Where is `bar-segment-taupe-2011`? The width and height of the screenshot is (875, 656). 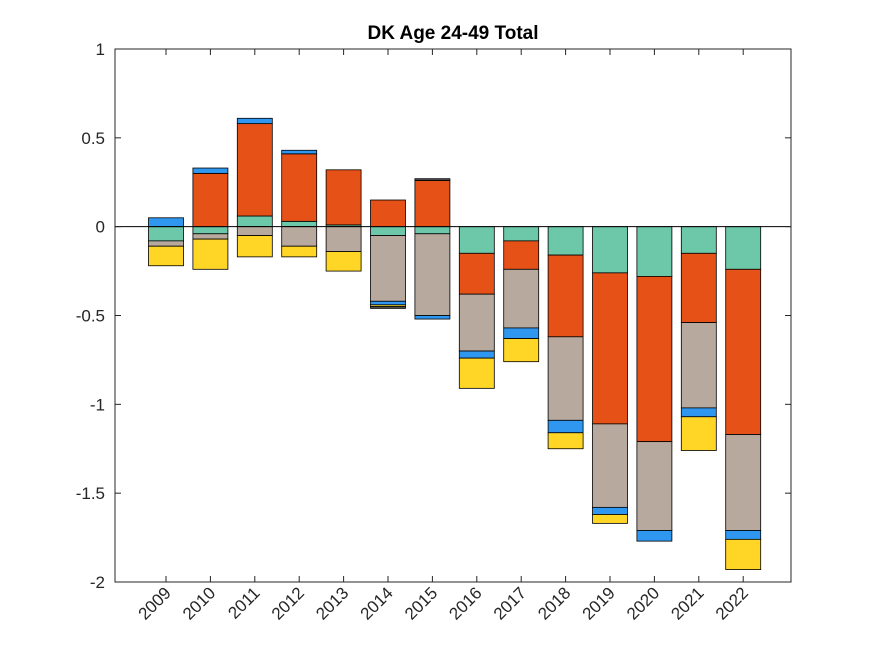
bar-segment-taupe-2011 is located at coordinates (254, 231).